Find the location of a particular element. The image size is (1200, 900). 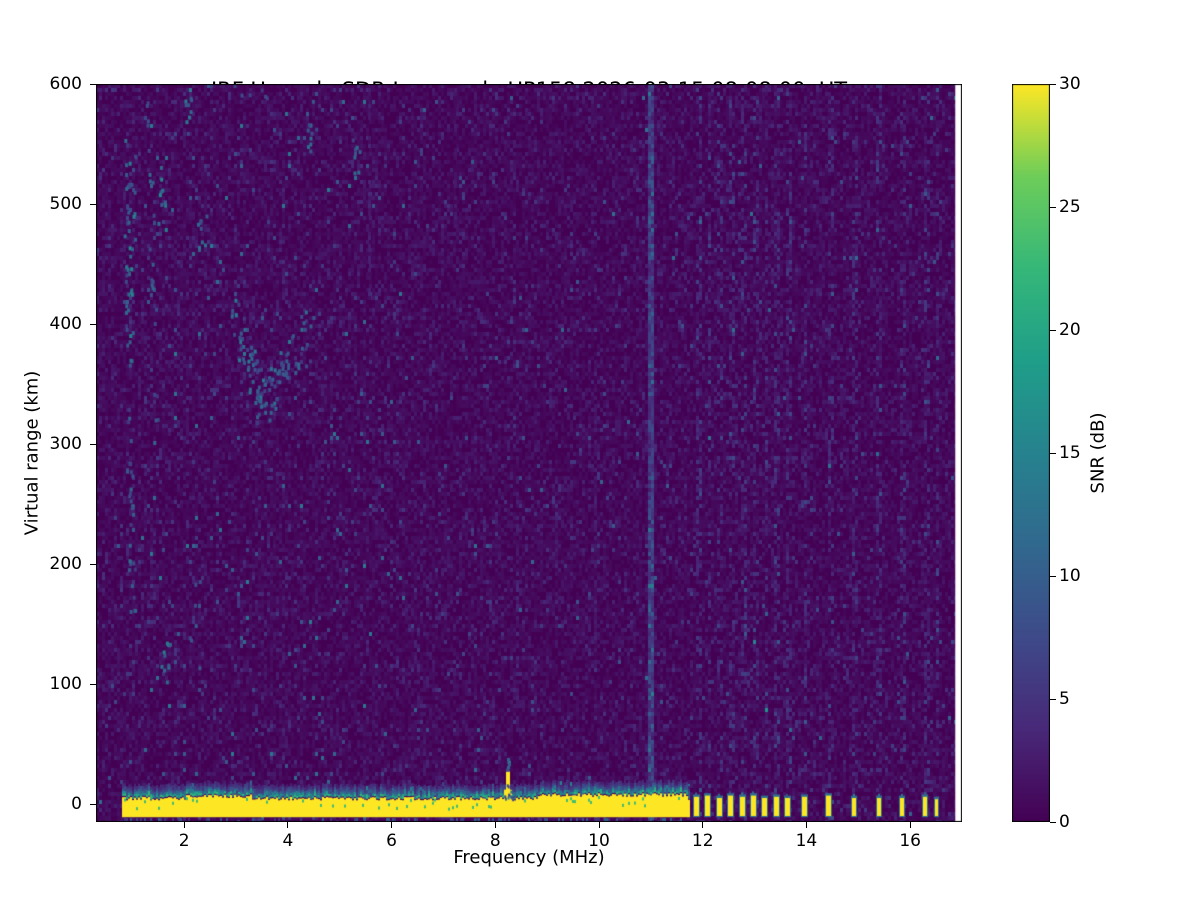

x-axis-label: Frequency (MHz) is located at coordinates (529, 857).